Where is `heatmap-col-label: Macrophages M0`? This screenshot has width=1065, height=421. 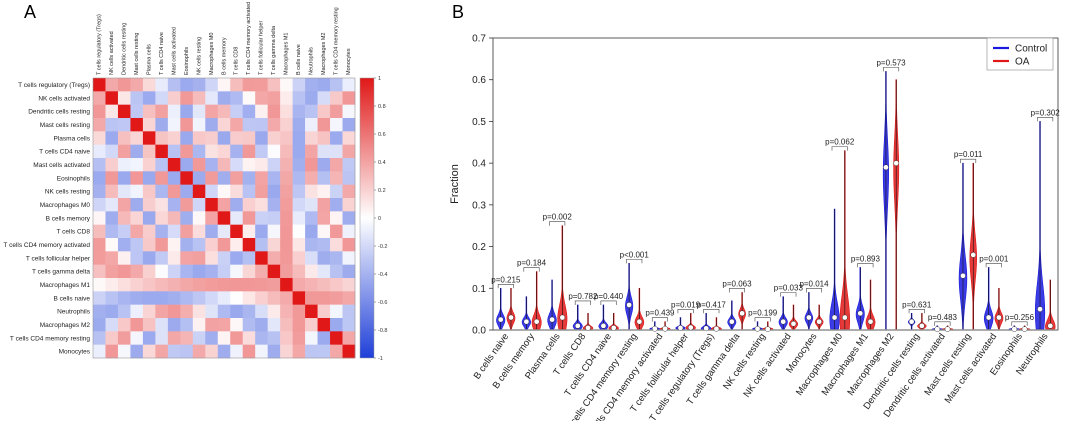
heatmap-col-label: Macrophages M0 is located at coordinates (212, 54).